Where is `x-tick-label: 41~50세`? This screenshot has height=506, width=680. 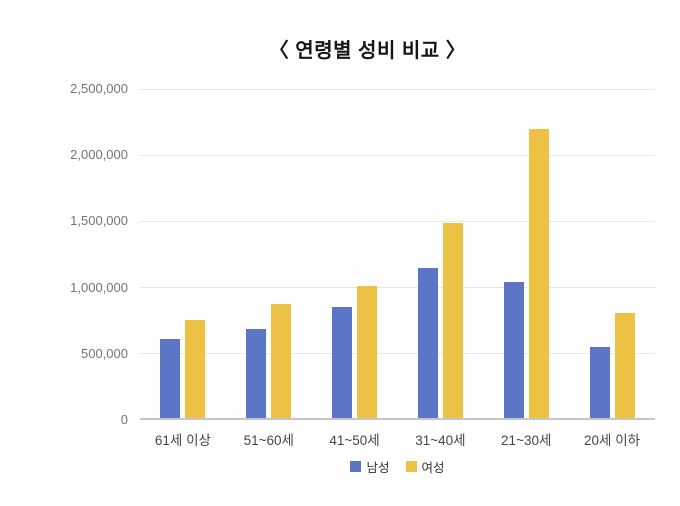 x-tick-label: 41~50세 is located at coordinates (354, 440).